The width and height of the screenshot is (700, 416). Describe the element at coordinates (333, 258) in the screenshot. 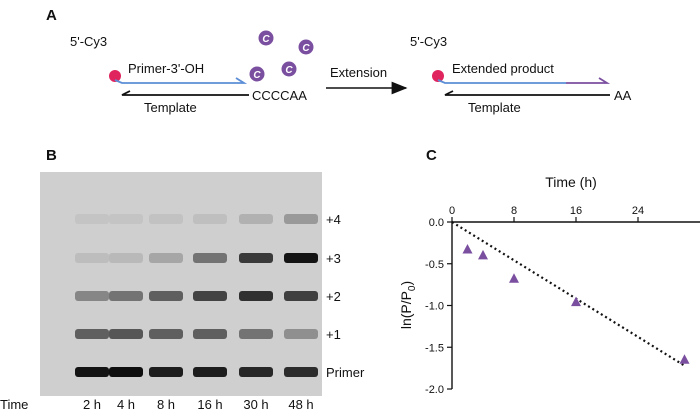

I see `band-label: +3` at that location.